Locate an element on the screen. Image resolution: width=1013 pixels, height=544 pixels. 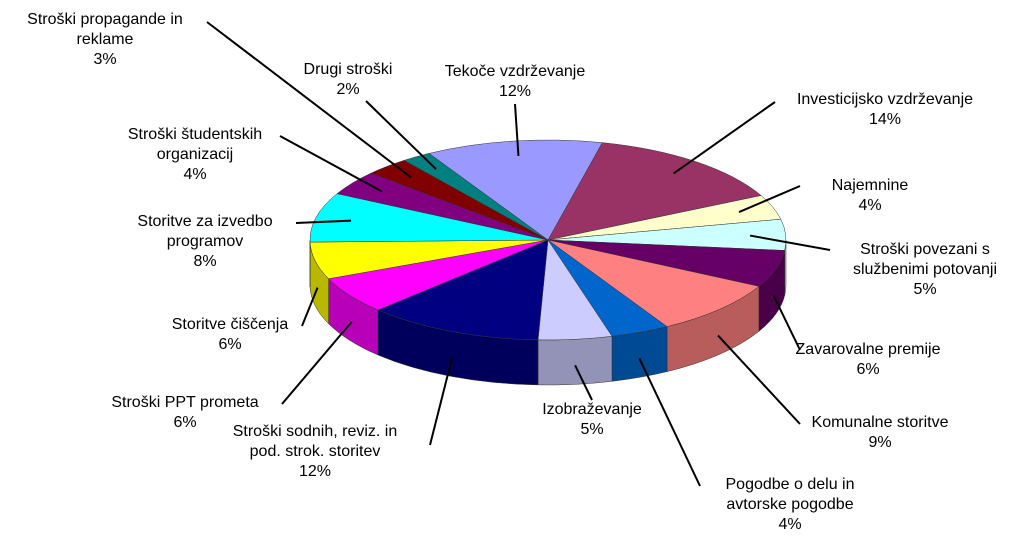
value-label: 14% is located at coordinates (885, 119).